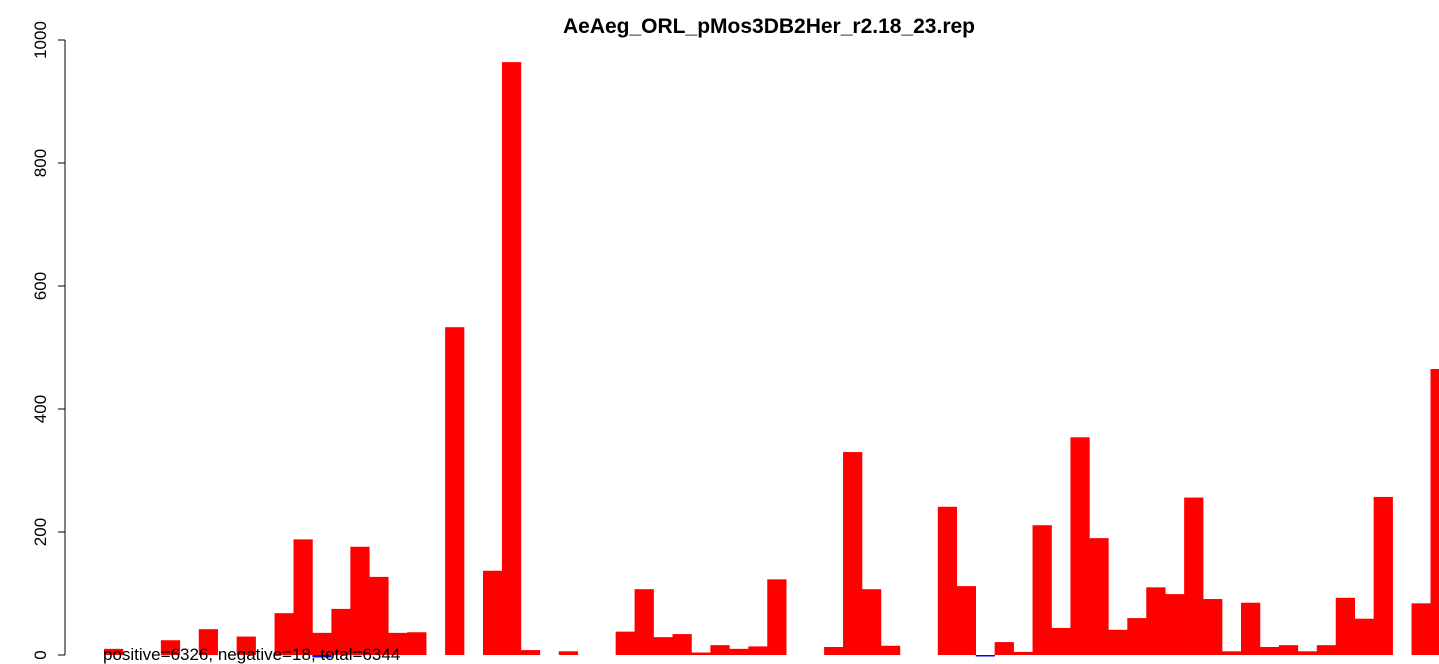 The width and height of the screenshot is (1439, 664). I want to click on y-tick-label: 200, so click(40, 532).